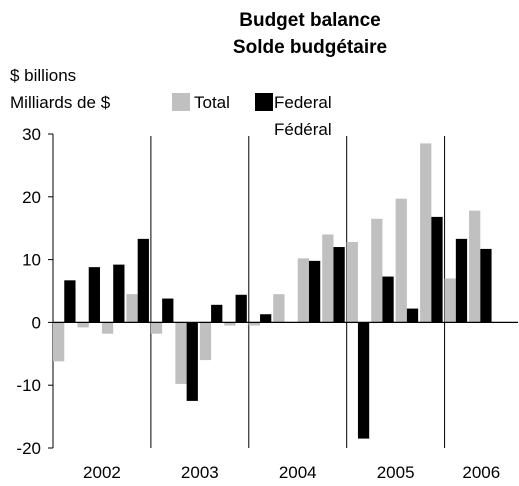  Describe the element at coordinates (212, 102) in the screenshot. I see `legend-label-total: Total` at that location.